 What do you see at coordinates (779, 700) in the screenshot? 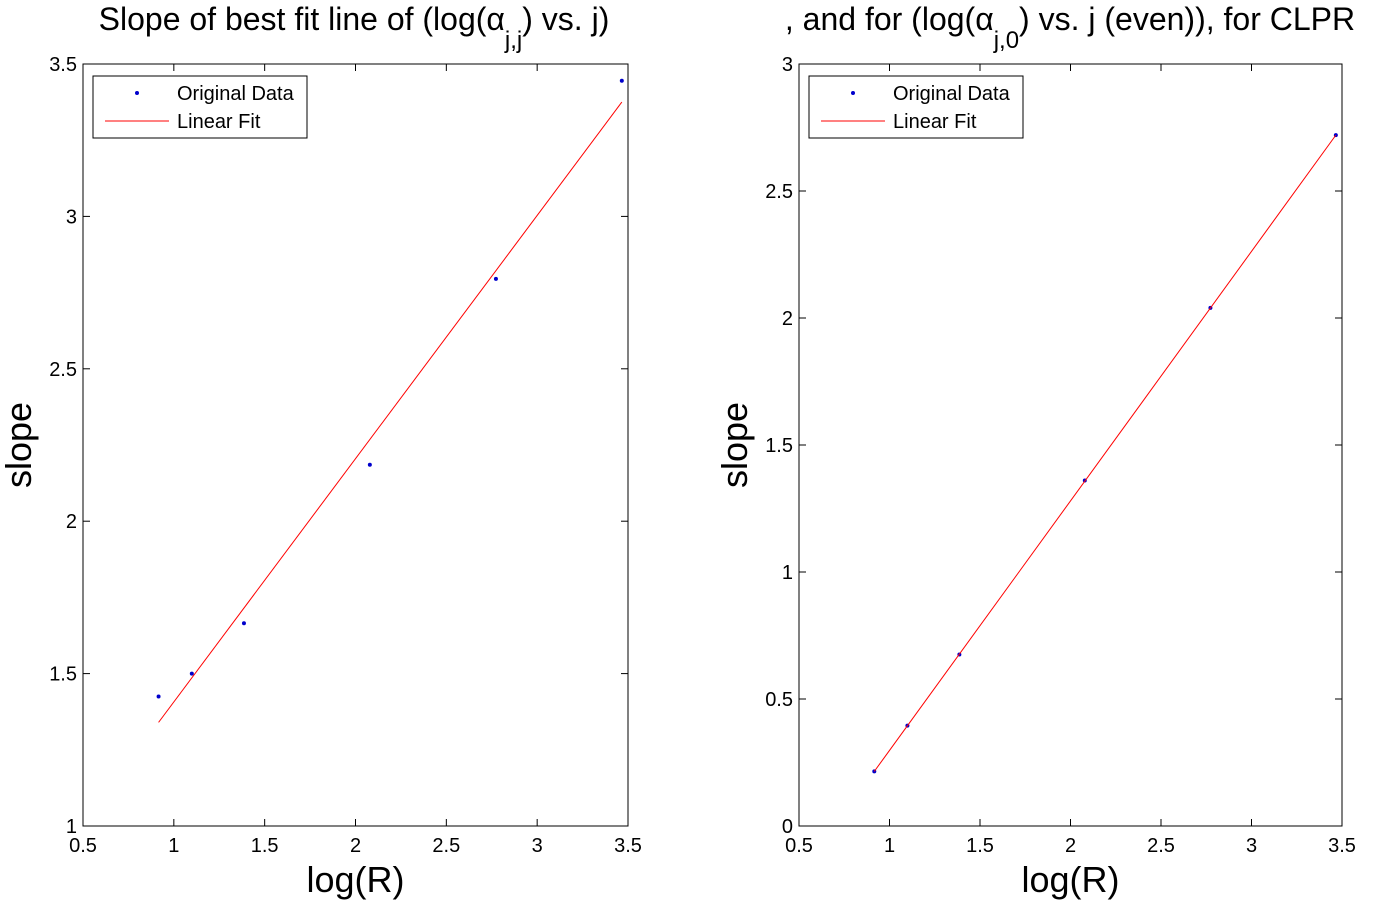
I see `y-tick-label: 0.5` at bounding box center [779, 700].